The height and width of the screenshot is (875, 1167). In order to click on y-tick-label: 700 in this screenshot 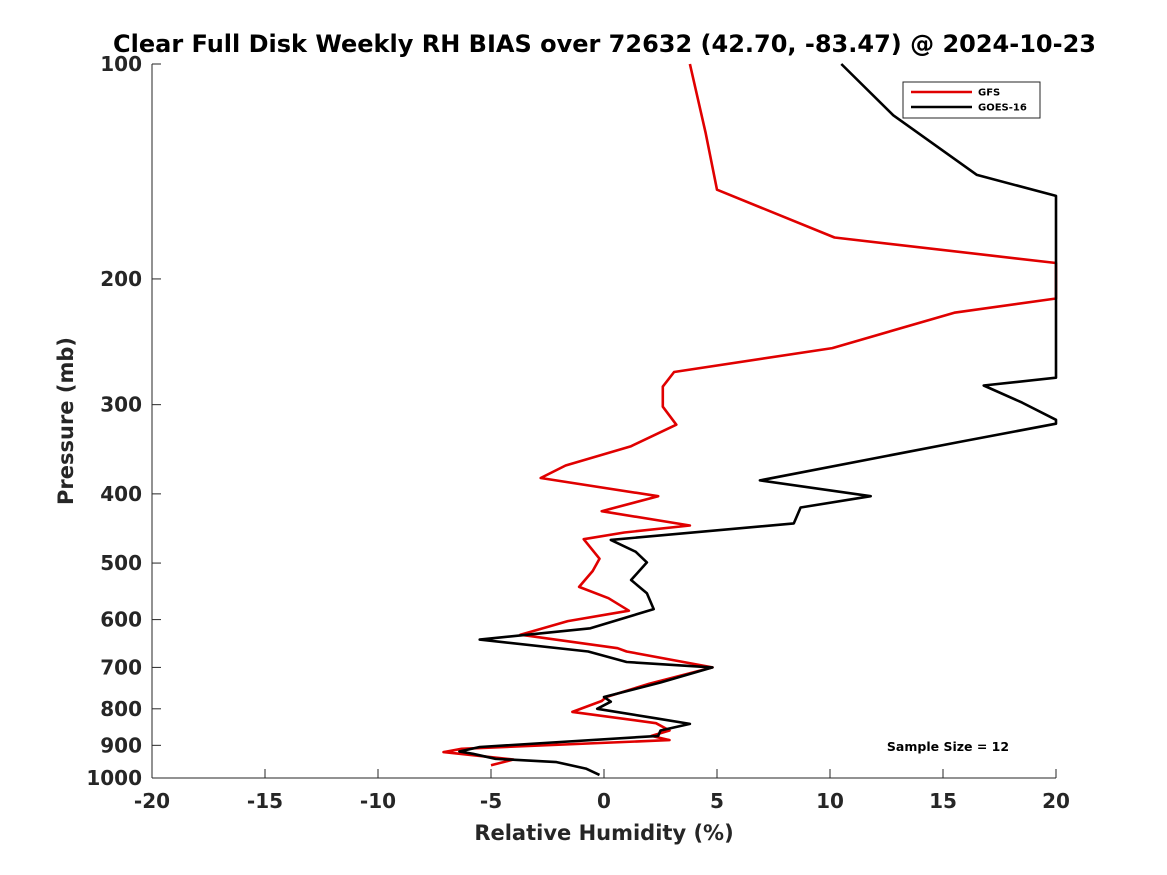, I will do `click(121, 667)`.